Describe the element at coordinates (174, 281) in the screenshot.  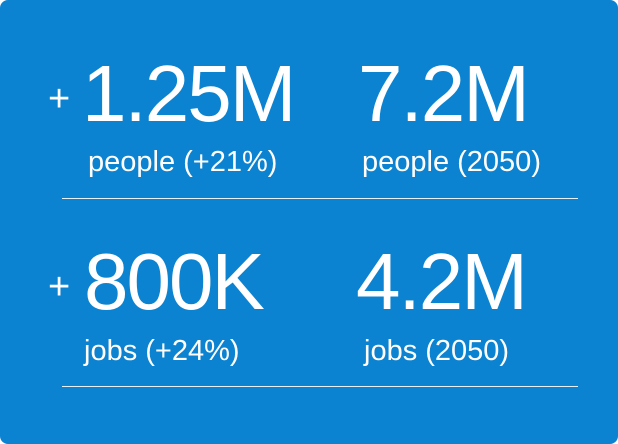
I see `stat-value: 800K` at that location.